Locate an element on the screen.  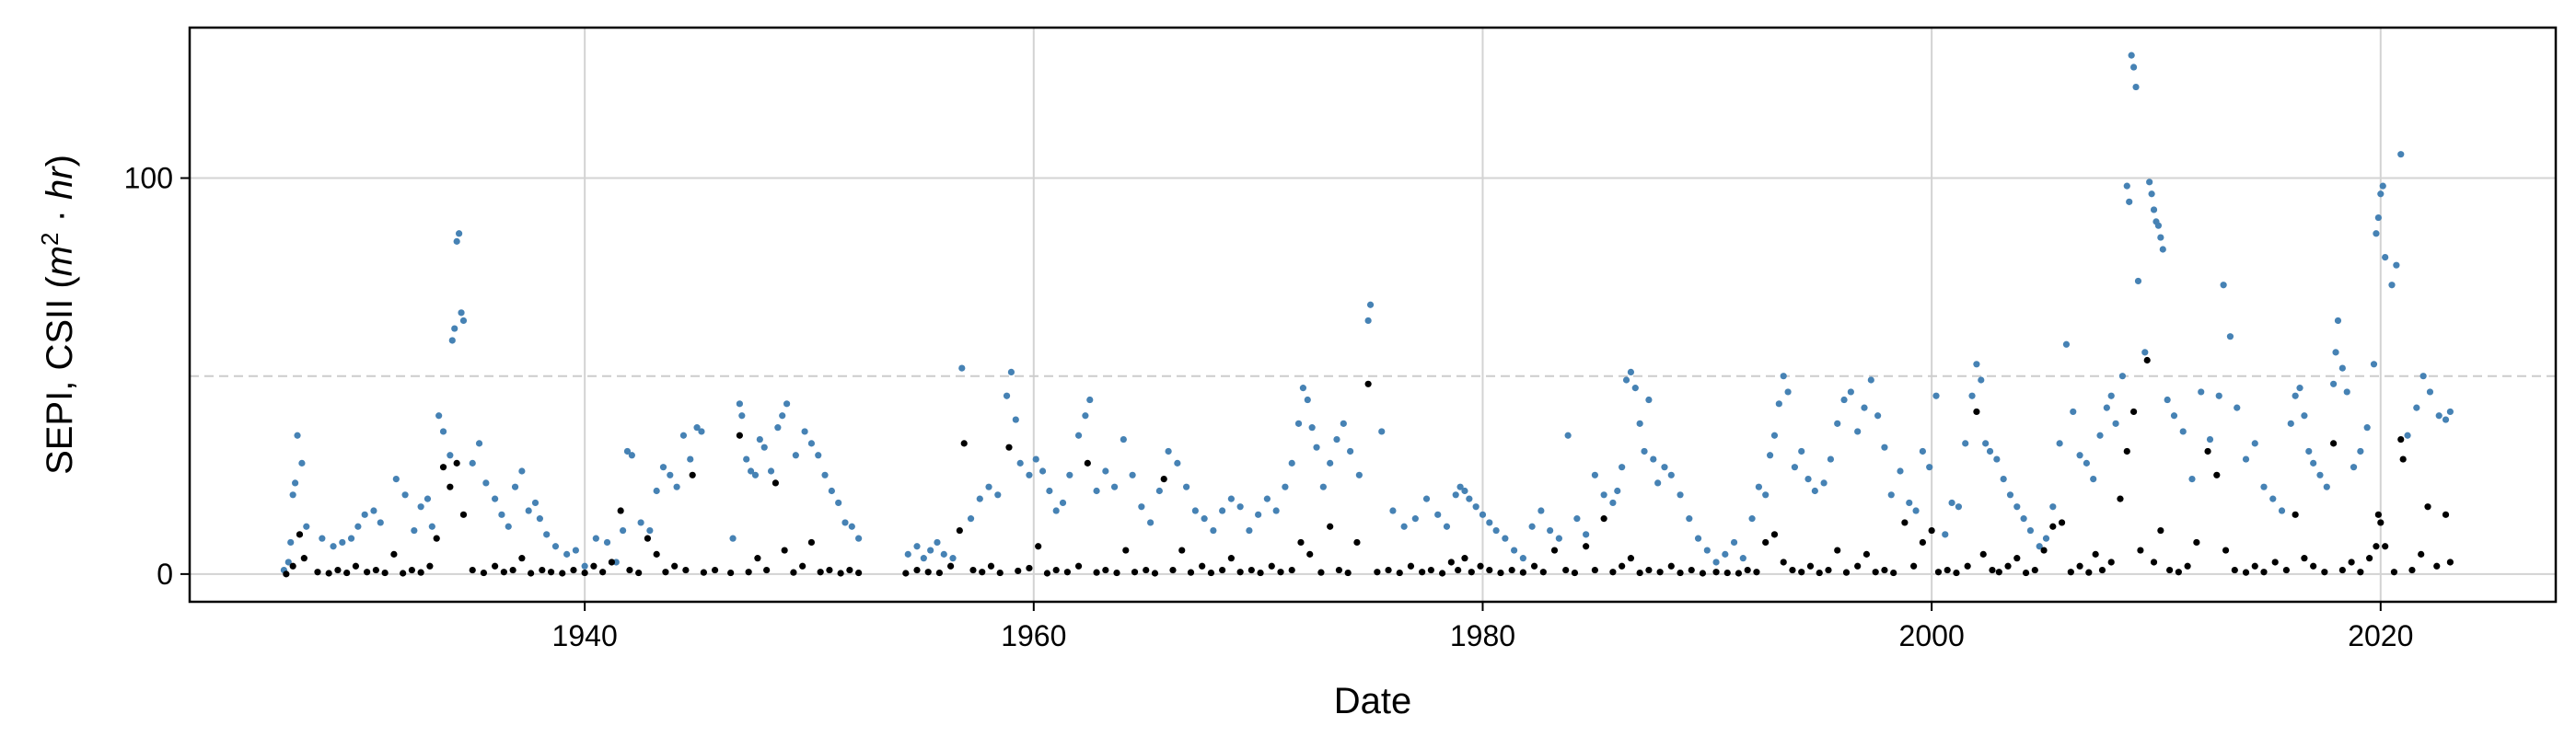
x-axis-title: Date is located at coordinates (1373, 701).